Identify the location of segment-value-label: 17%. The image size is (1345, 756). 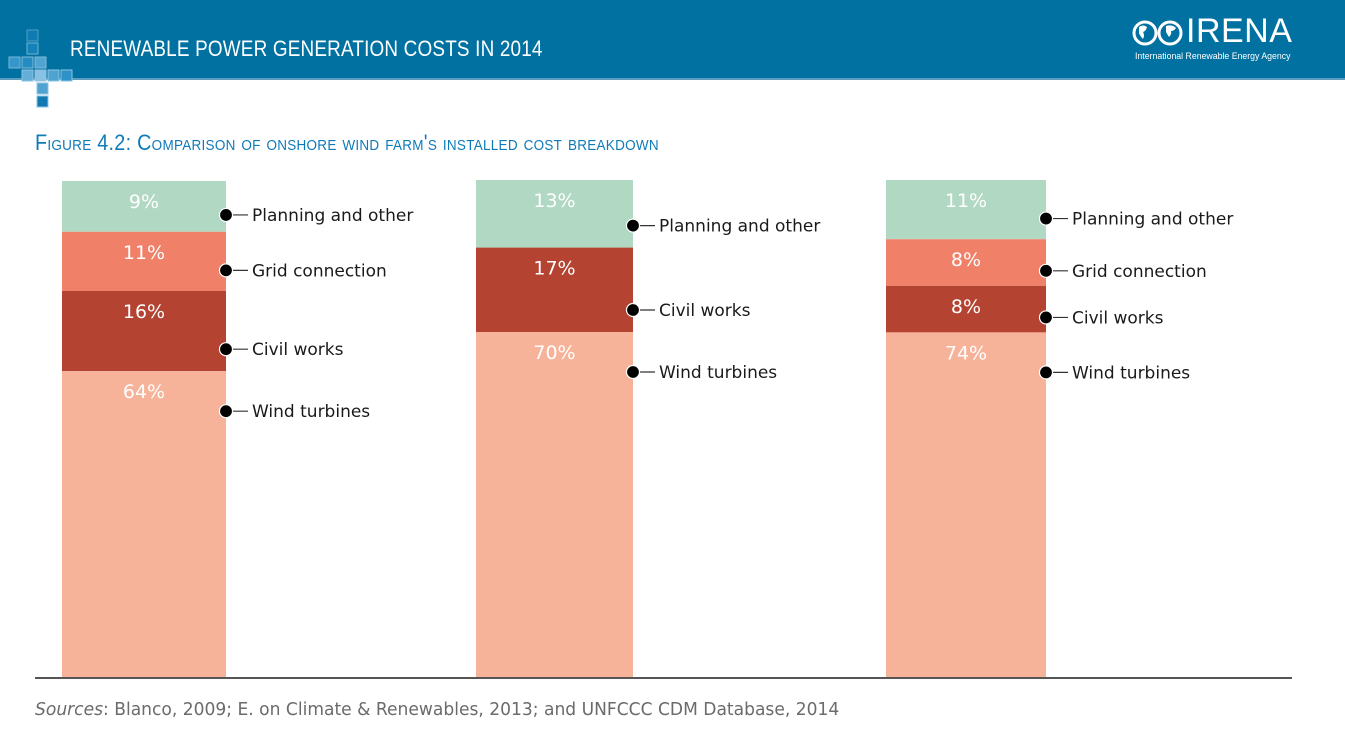
(554, 269).